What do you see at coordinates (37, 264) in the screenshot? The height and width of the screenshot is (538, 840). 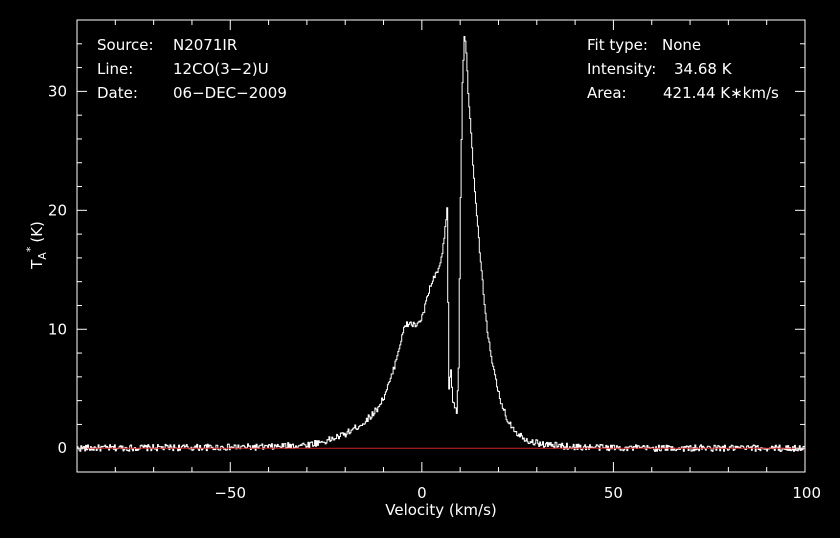 I see `y-axis-label-main: T` at bounding box center [37, 264].